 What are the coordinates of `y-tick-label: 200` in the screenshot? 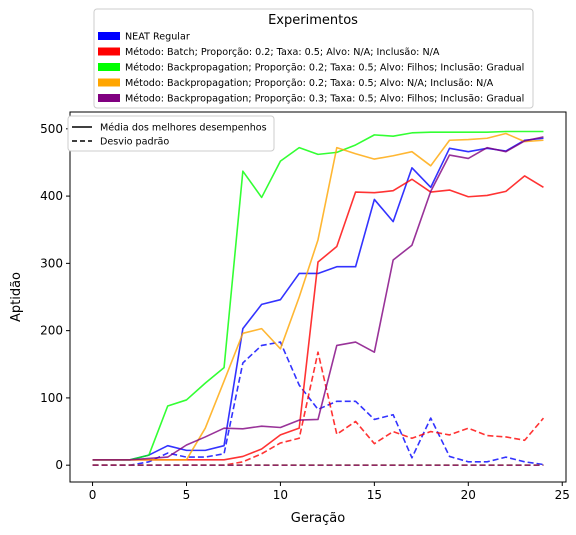 It's located at (51, 331).